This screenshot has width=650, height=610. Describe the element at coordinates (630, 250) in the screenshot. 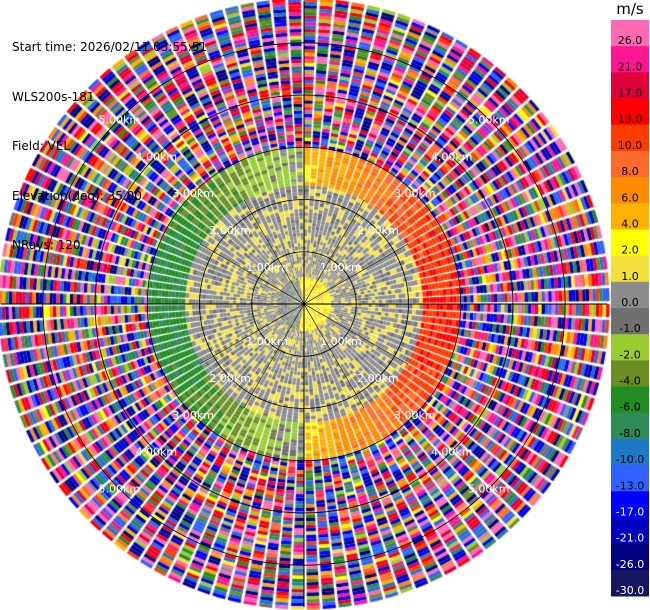

I see `colorbar-tick-label: 2.0` at that location.